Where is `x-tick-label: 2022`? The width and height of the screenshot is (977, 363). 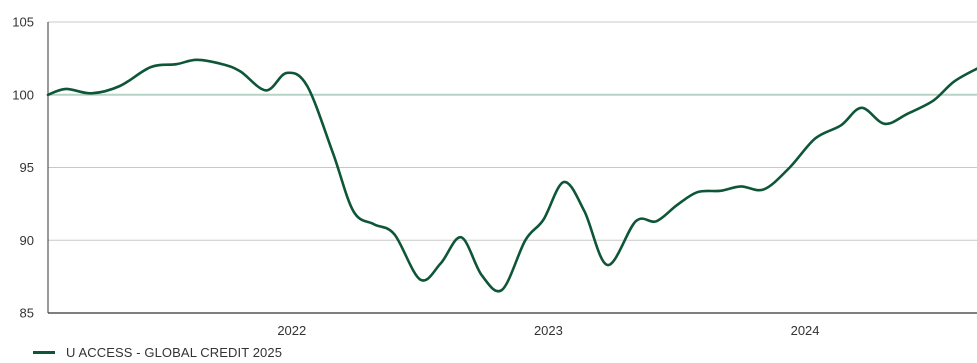
x-tick-label: 2022 is located at coordinates (291, 330).